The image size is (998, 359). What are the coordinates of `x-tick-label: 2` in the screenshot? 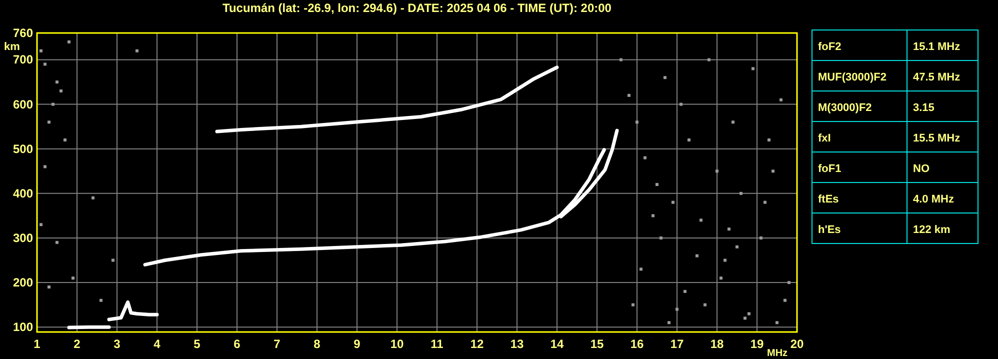 It's located at (77, 344).